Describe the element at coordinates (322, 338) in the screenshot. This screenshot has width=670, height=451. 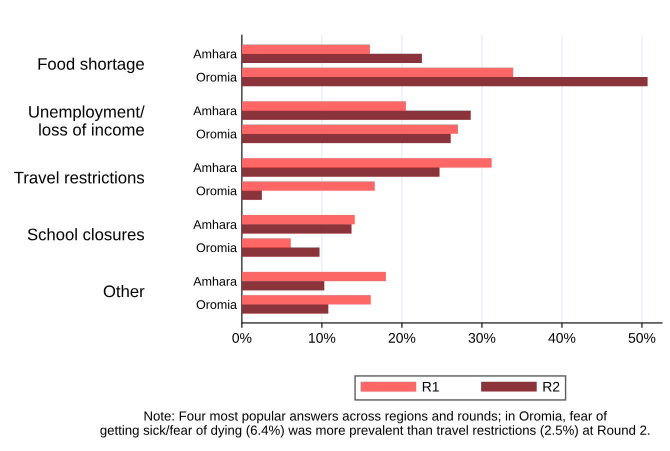
I see `x-tick-label: 10%` at that location.